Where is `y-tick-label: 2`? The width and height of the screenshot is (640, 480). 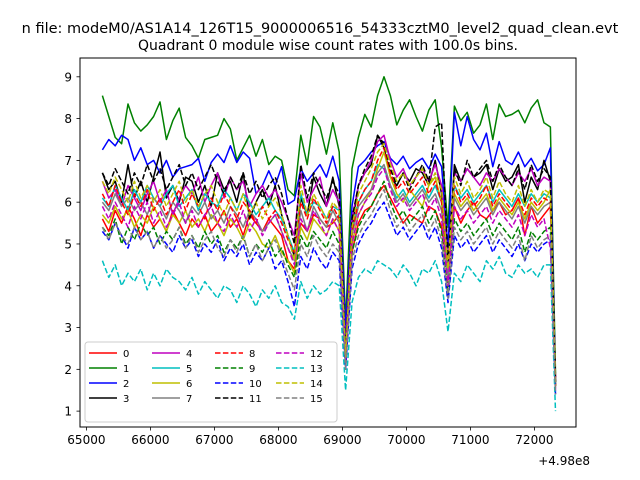 y-tick-label: 2 is located at coordinates (68, 370).